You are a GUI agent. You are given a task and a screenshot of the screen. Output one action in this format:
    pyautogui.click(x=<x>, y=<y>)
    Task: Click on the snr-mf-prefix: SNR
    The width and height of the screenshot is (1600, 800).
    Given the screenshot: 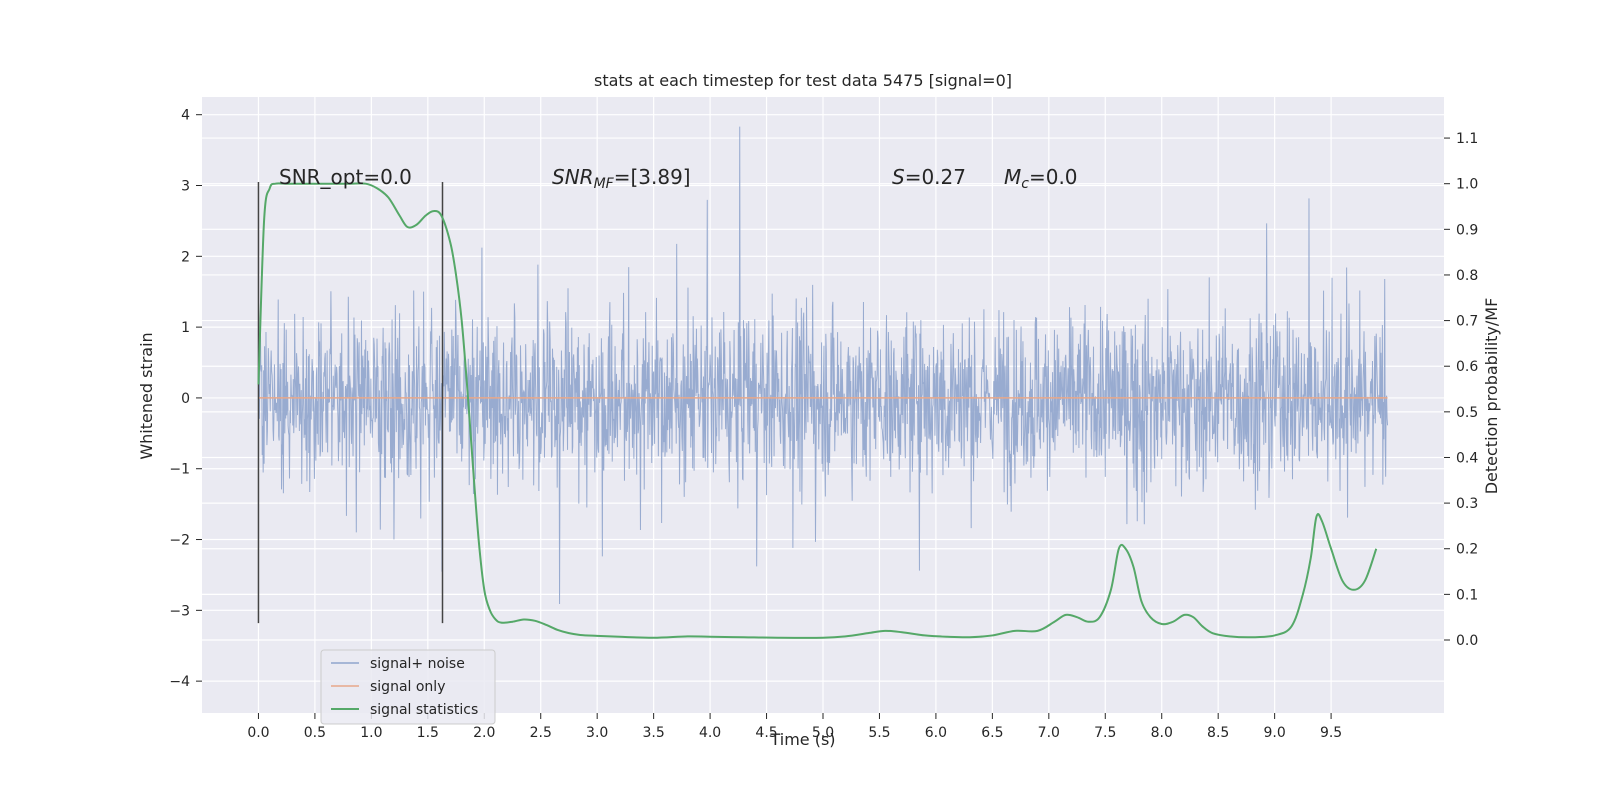 What is the action you would take?
    pyautogui.click(x=573, y=177)
    